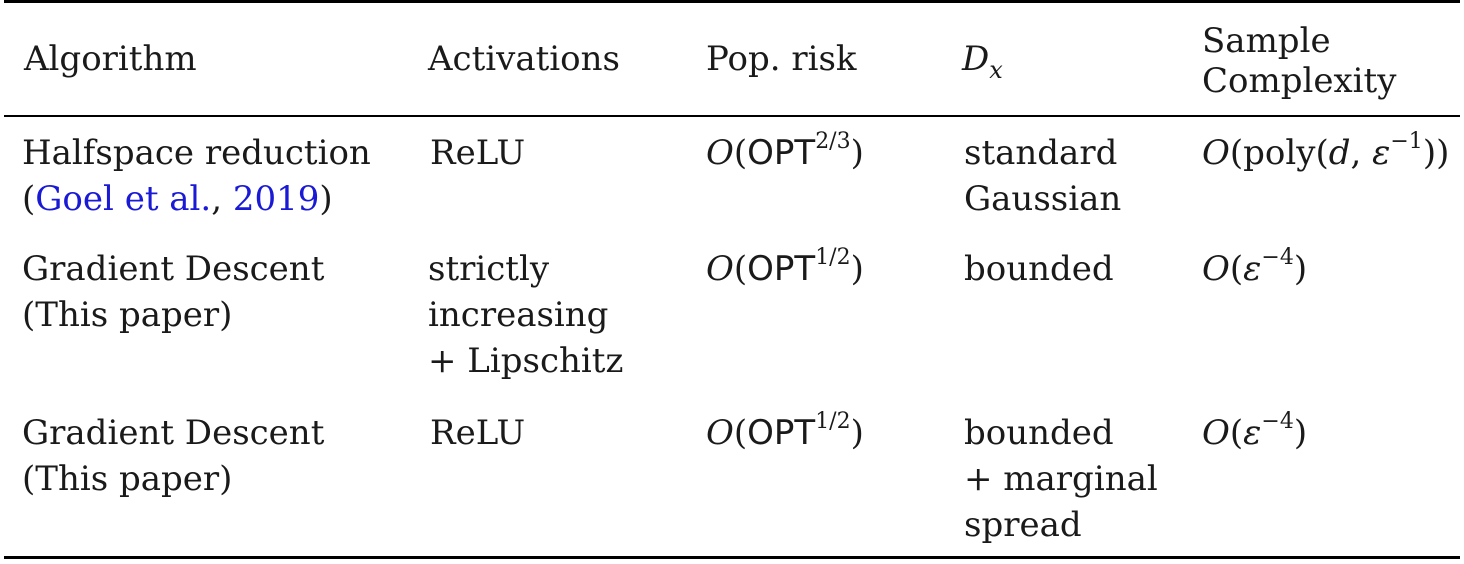 This screenshot has width=1464, height=564. Describe the element at coordinates (833, 257) in the screenshot. I see `row-2-risk-exp: 1/2` at that location.